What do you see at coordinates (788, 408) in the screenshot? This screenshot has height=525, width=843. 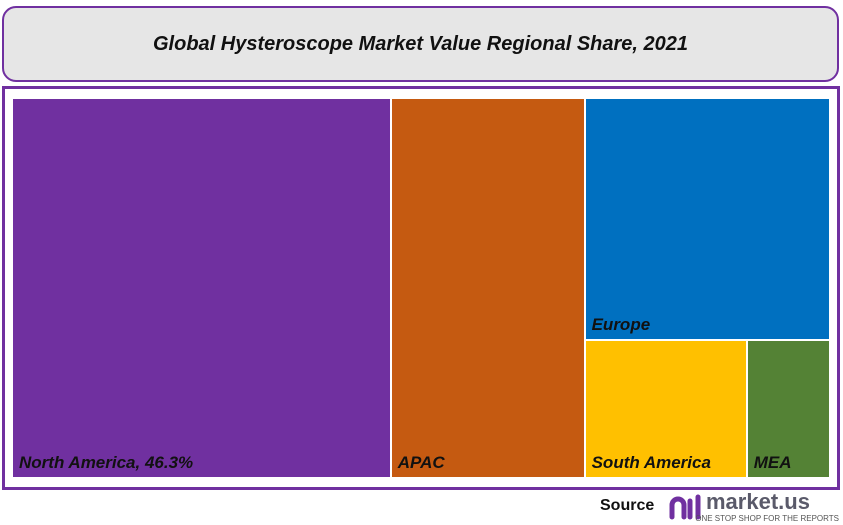 I see `treemap-tile-mea: MEA` at bounding box center [788, 408].